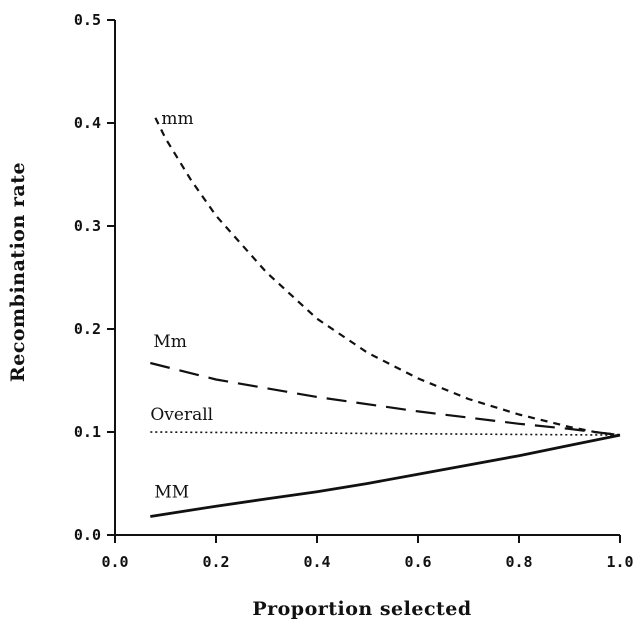  I want to click on y-tick-label: 0.5, so click(87, 20).